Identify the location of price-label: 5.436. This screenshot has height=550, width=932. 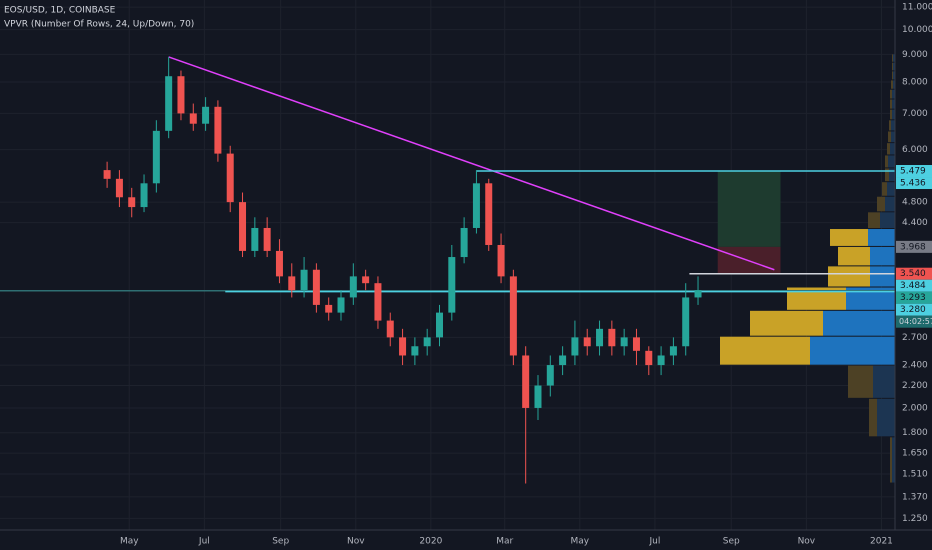
(913, 184).